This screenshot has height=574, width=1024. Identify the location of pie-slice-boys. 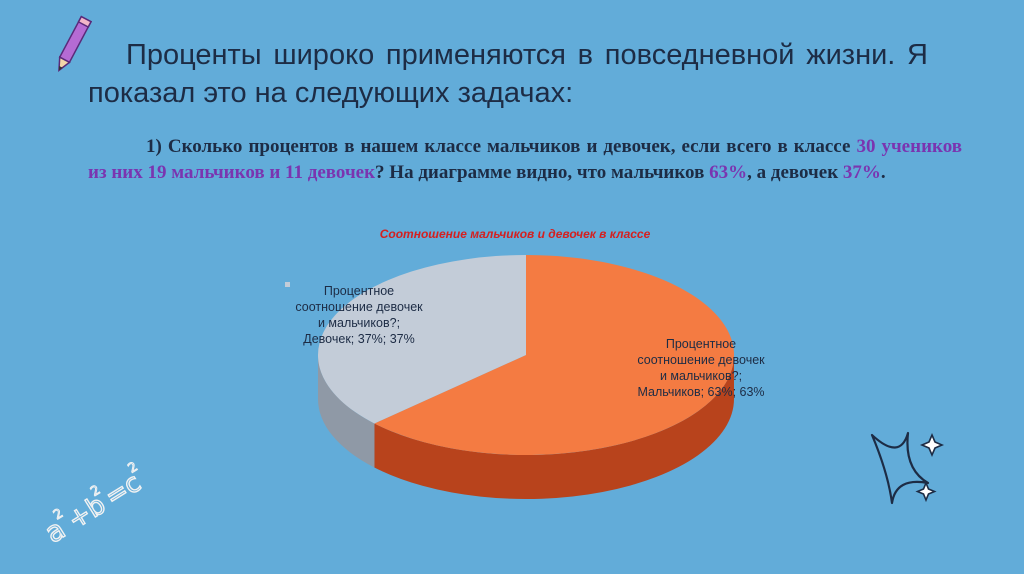
(554, 355).